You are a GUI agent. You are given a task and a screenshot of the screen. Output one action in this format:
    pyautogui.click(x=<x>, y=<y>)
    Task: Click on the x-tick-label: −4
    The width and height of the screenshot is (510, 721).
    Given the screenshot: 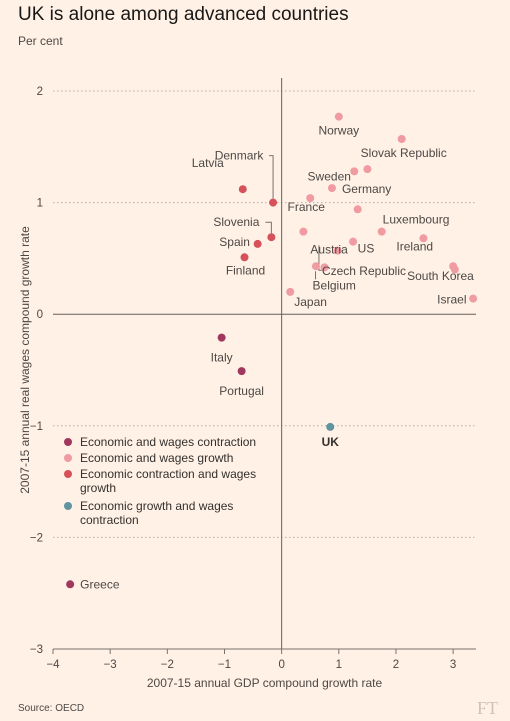 What is the action you would take?
    pyautogui.click(x=53, y=665)
    